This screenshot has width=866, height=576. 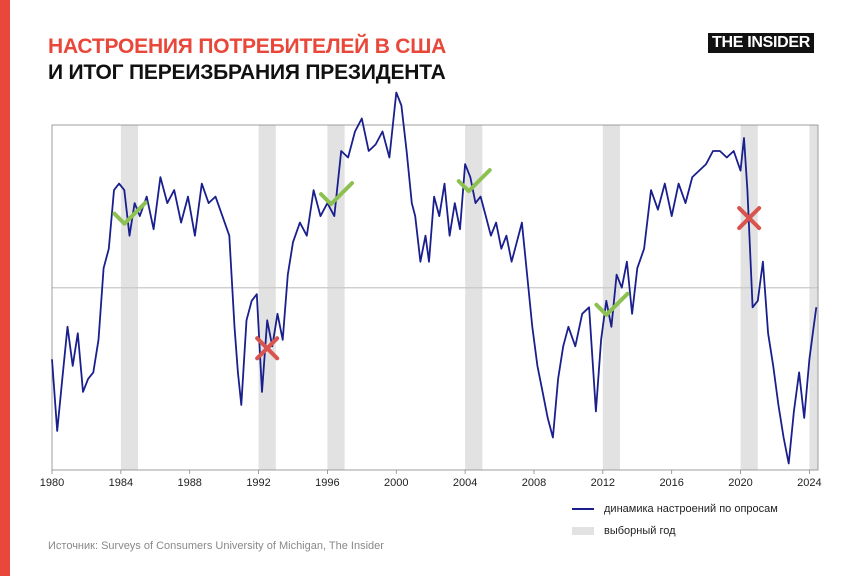 I want to click on legend-band-label: выборный год, so click(x=640, y=531).